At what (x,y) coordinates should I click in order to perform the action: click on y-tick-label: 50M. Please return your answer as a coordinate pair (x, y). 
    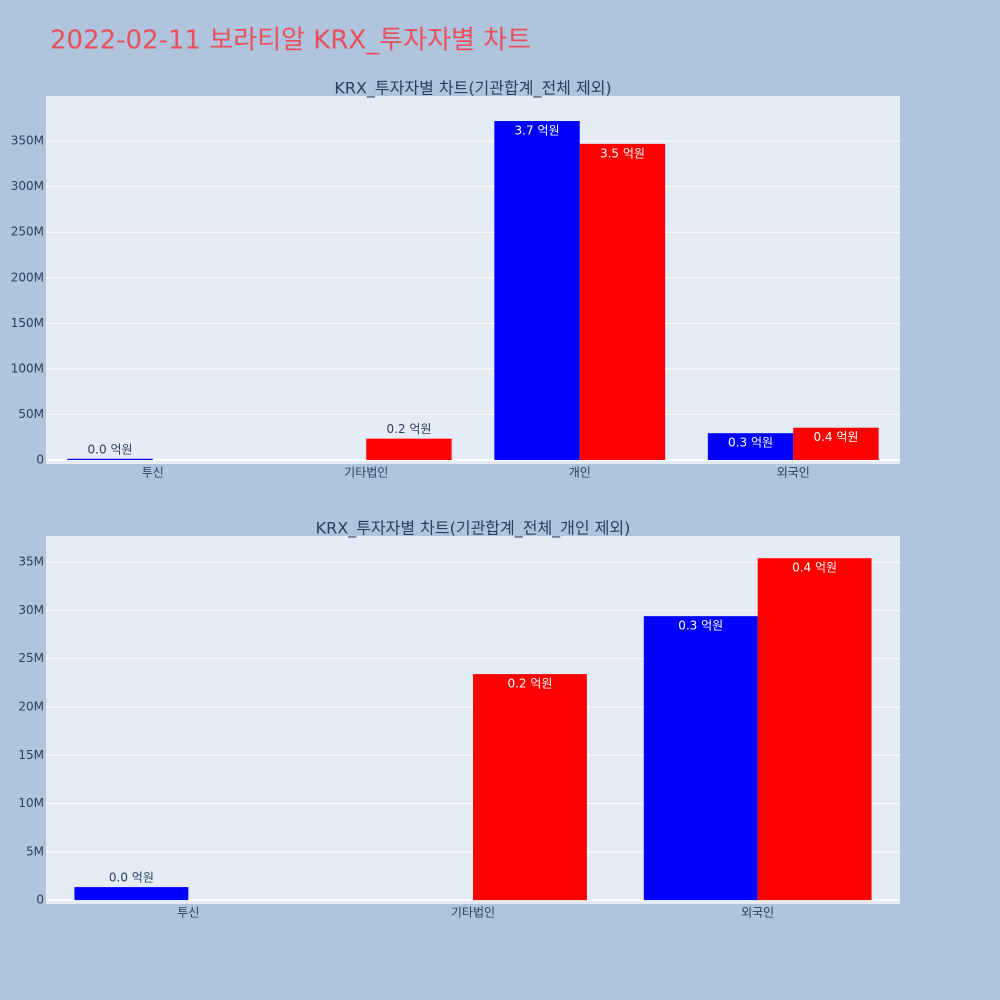
    Looking at the image, I should click on (31, 414).